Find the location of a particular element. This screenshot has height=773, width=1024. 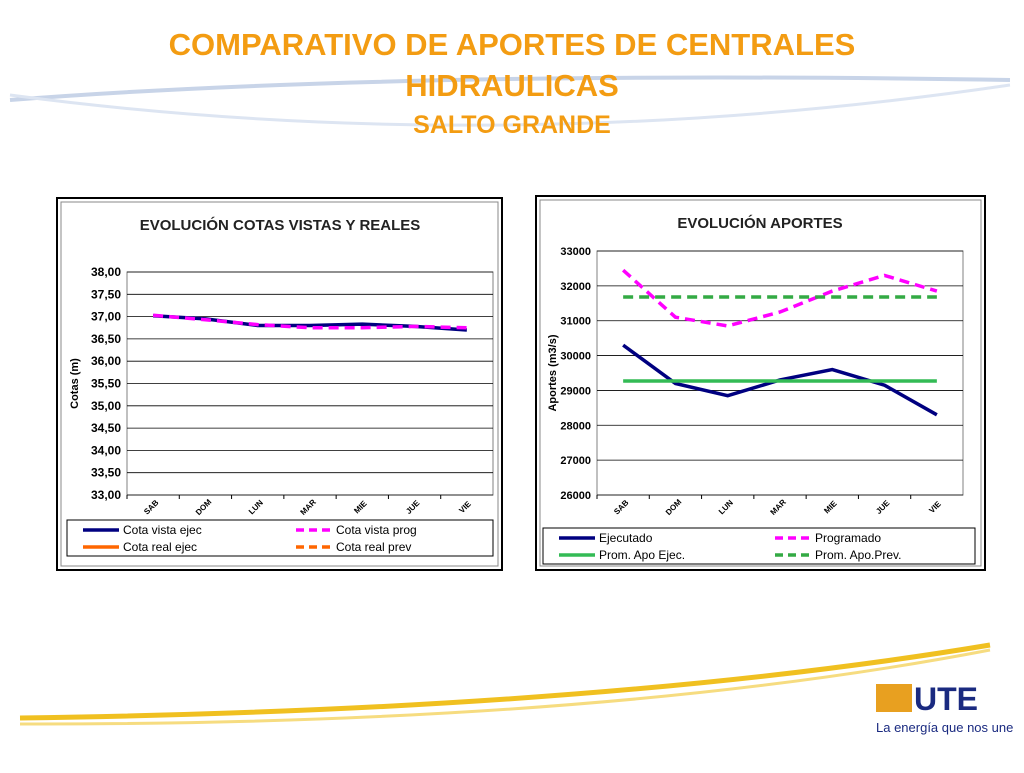

y-tick-label: 35,00 is located at coordinates (106, 406).